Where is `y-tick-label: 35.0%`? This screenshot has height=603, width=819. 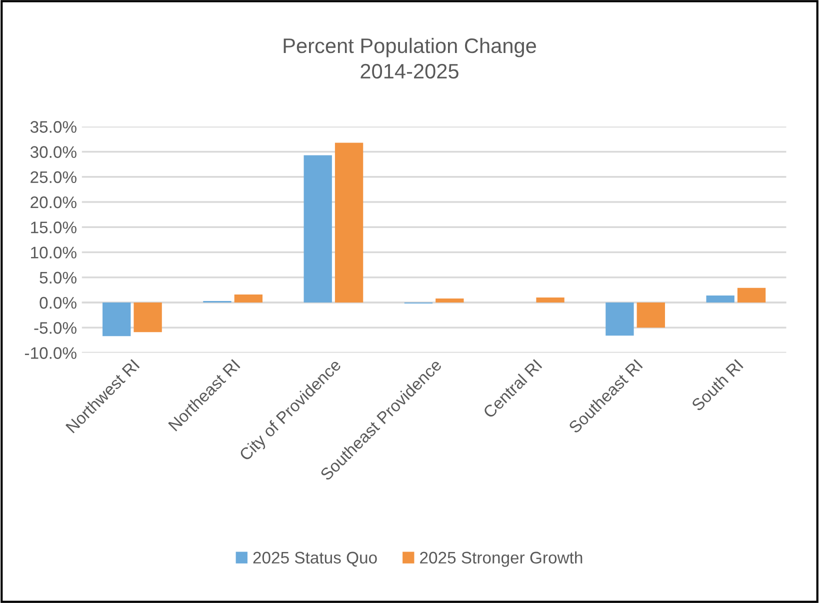 y-tick-label: 35.0% is located at coordinates (53, 127).